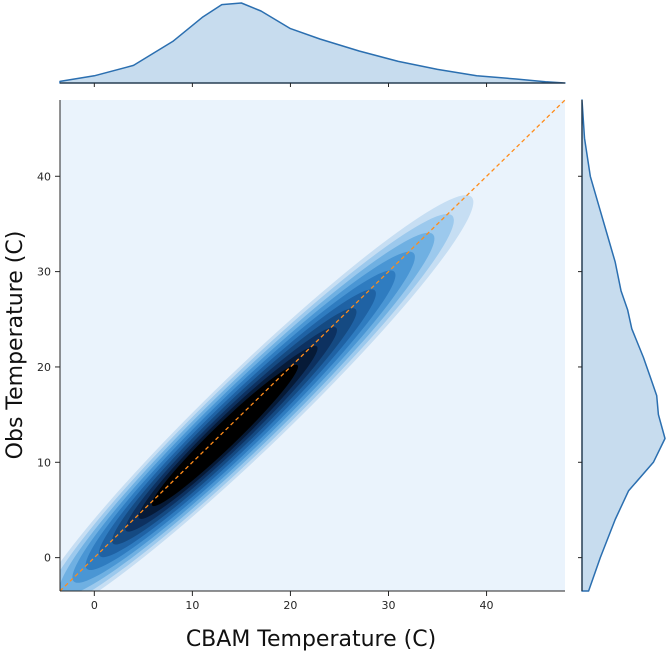 This screenshot has height=654, width=672. I want to click on y-tick-label-0: 0, so click(47, 558).